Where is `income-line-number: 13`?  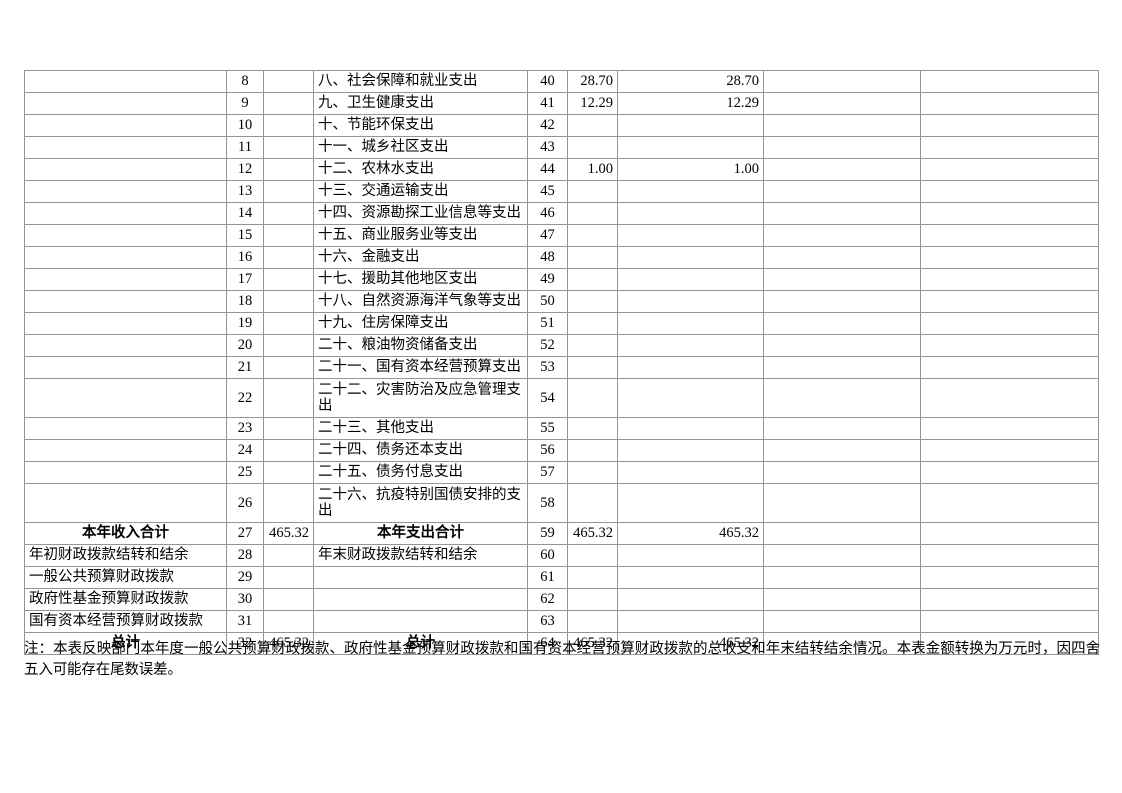
income-line-number: 13 is located at coordinates (245, 191).